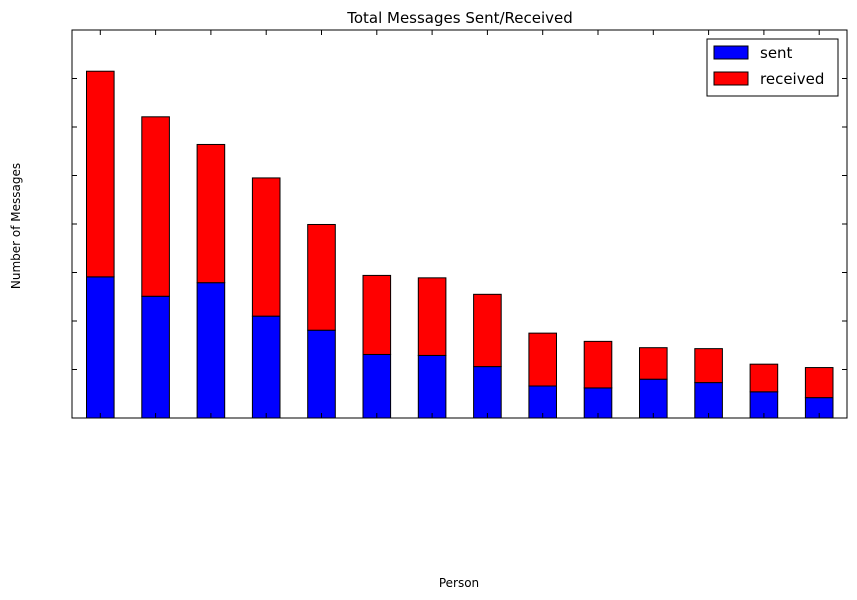  What do you see at coordinates (459, 18) in the screenshot?
I see `chart-title: Total Messages Sent/Received` at bounding box center [459, 18].